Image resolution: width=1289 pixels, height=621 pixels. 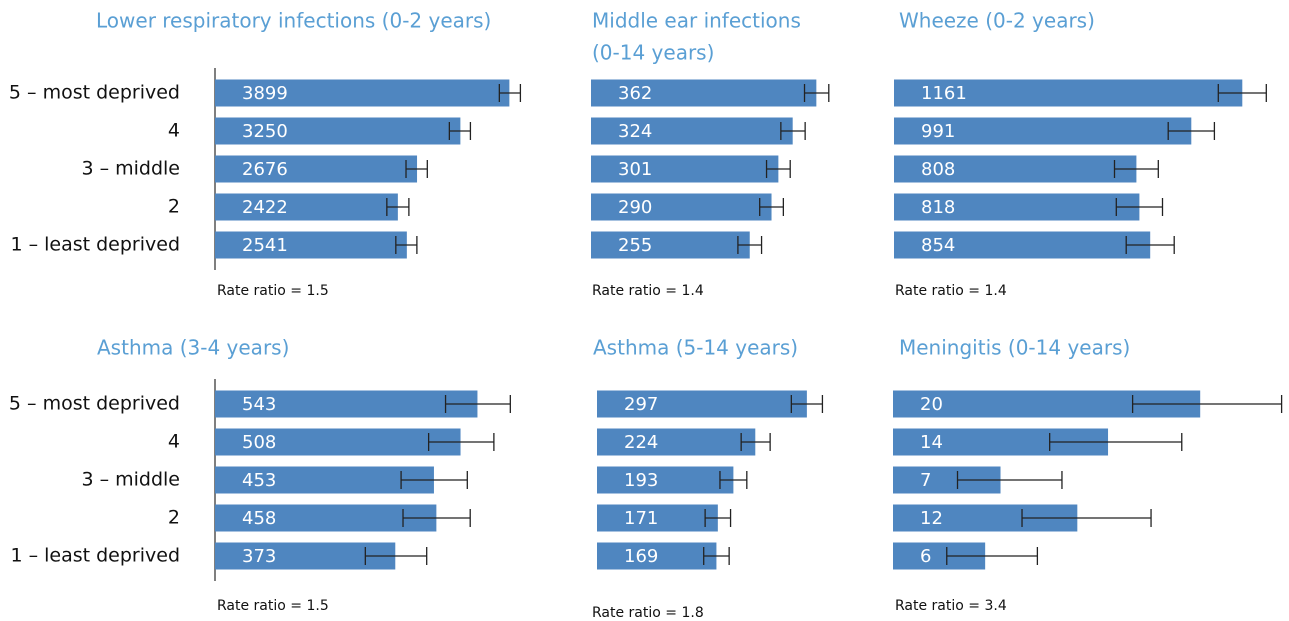 I want to click on value-label: 6, so click(x=925, y=556).